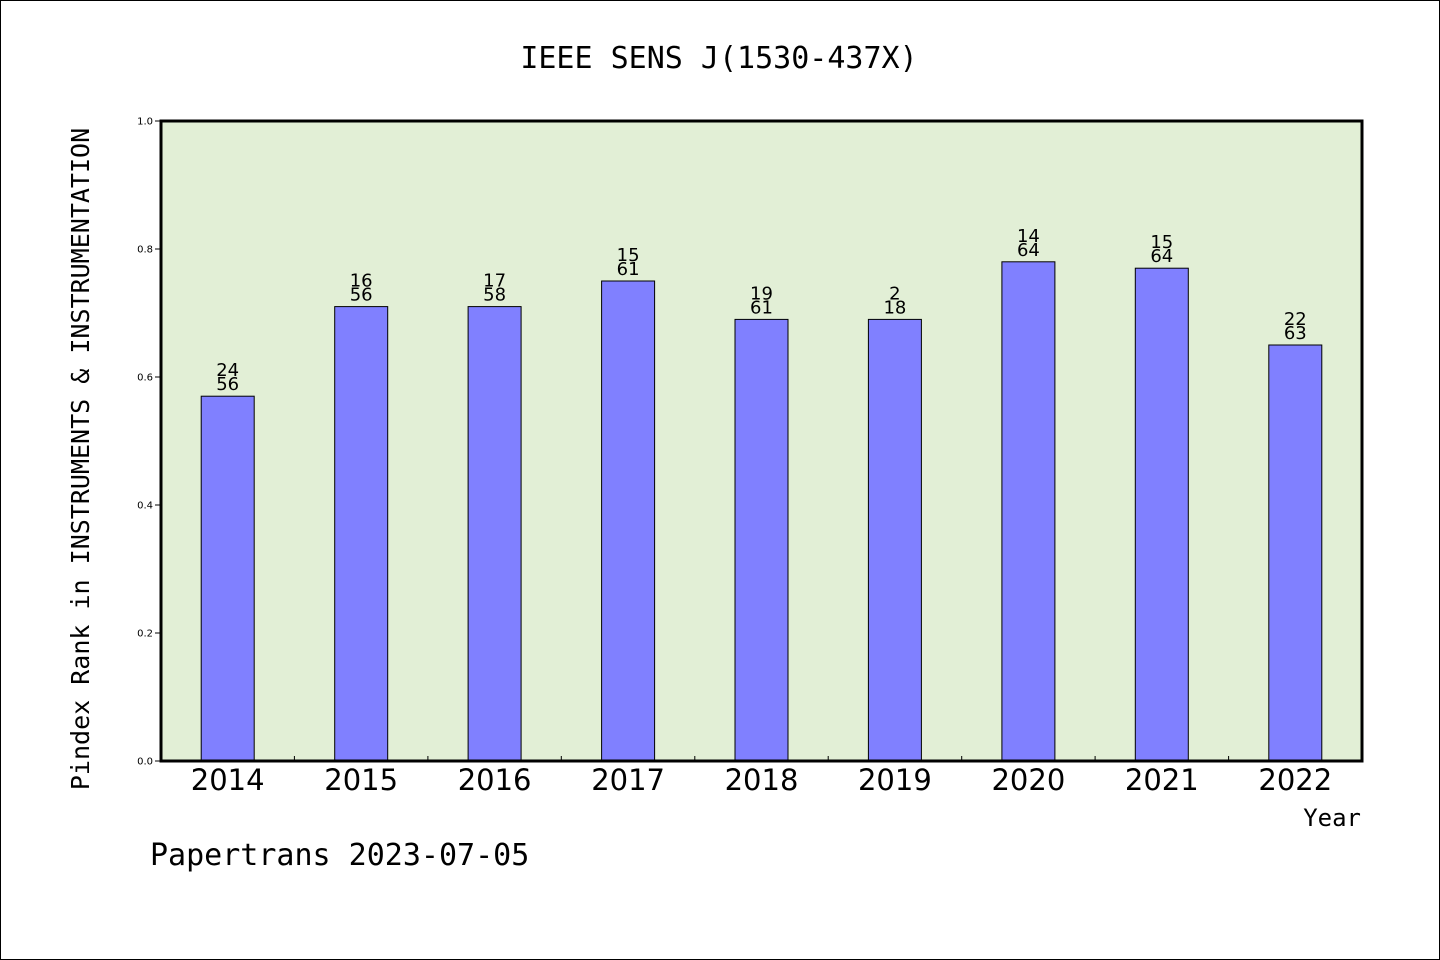 The height and width of the screenshot is (960, 1440). Describe the element at coordinates (228, 780) in the screenshot. I see `x-tick-label-2014: 2014` at that location.